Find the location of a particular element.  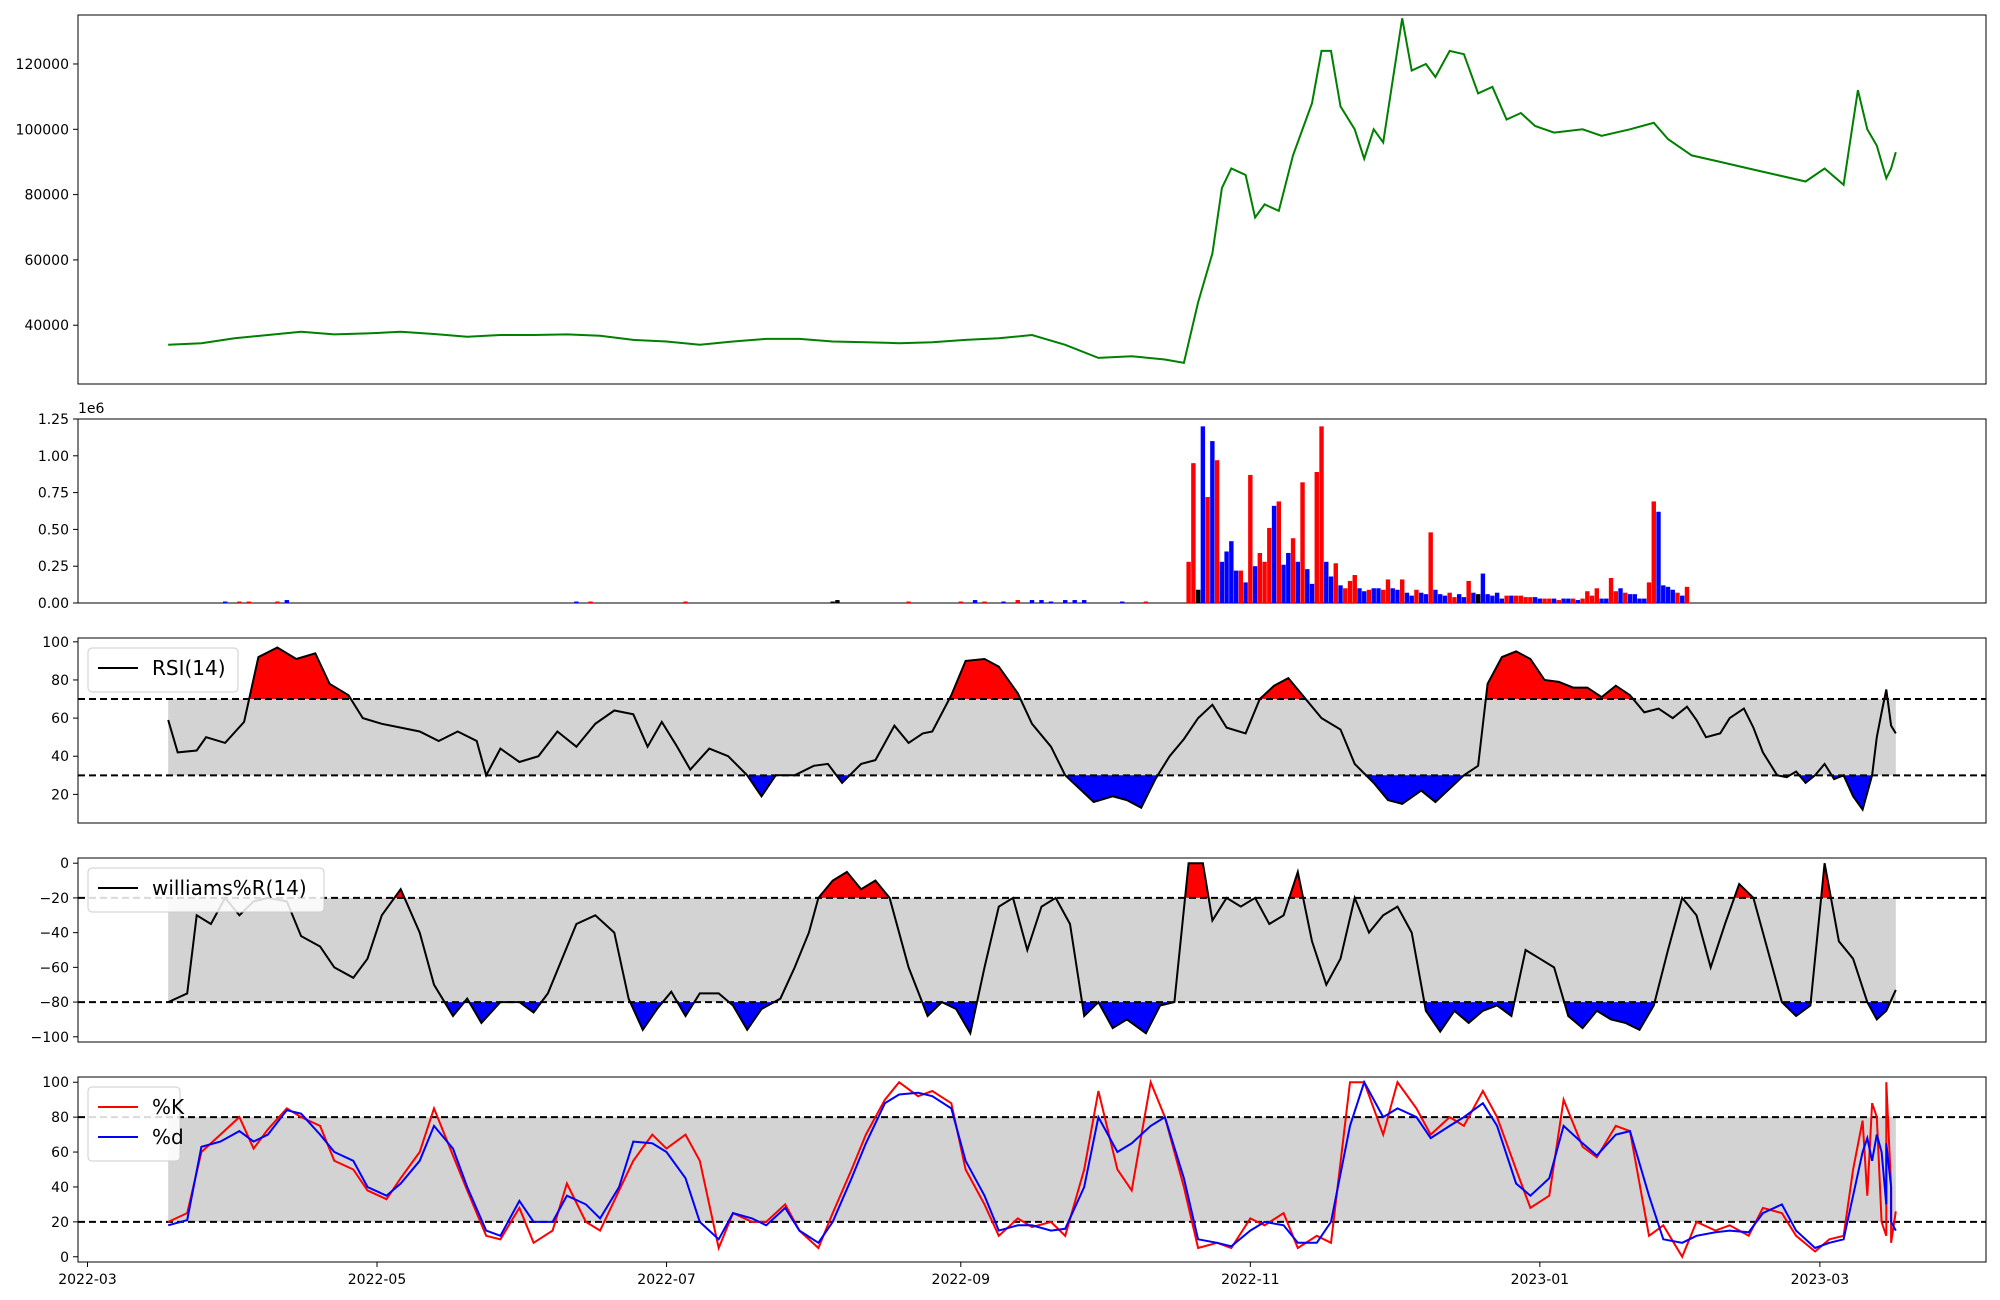

y-tick-label: −40 is located at coordinates (54, 934).